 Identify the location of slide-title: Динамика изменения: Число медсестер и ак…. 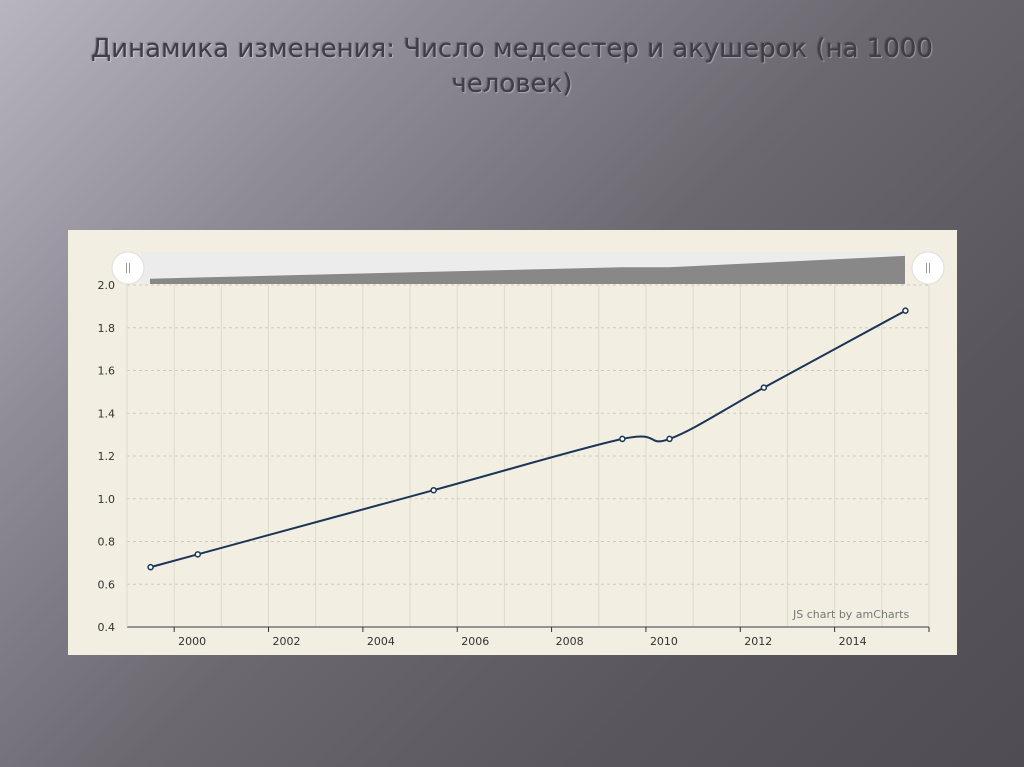
(512, 66).